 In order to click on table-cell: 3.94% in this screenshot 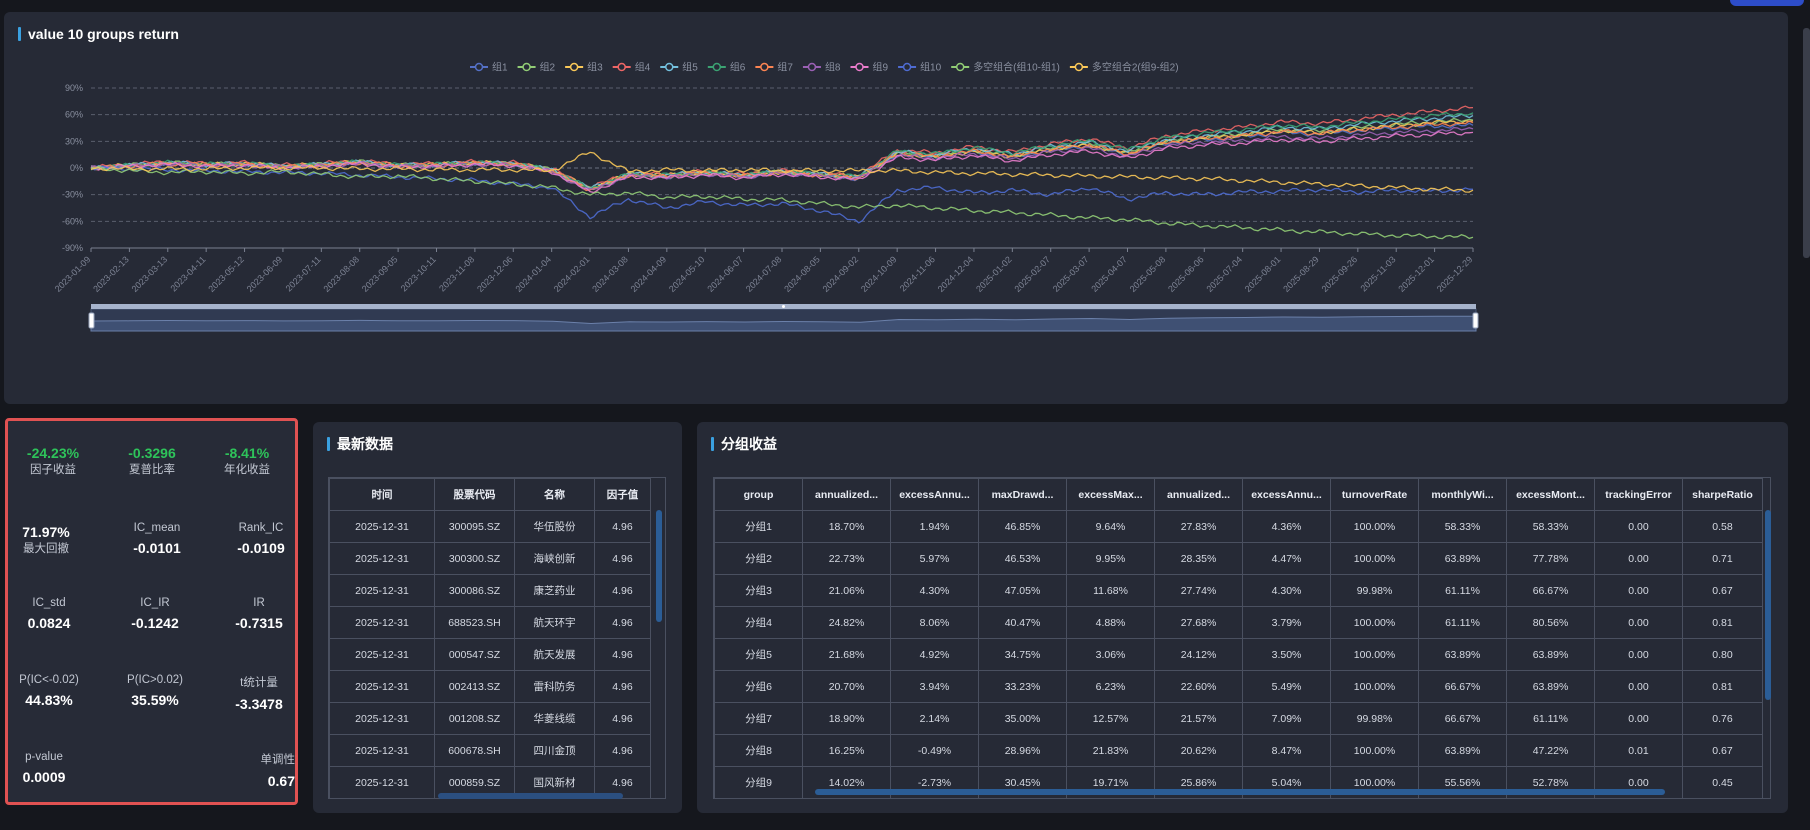, I will do `click(934, 686)`.